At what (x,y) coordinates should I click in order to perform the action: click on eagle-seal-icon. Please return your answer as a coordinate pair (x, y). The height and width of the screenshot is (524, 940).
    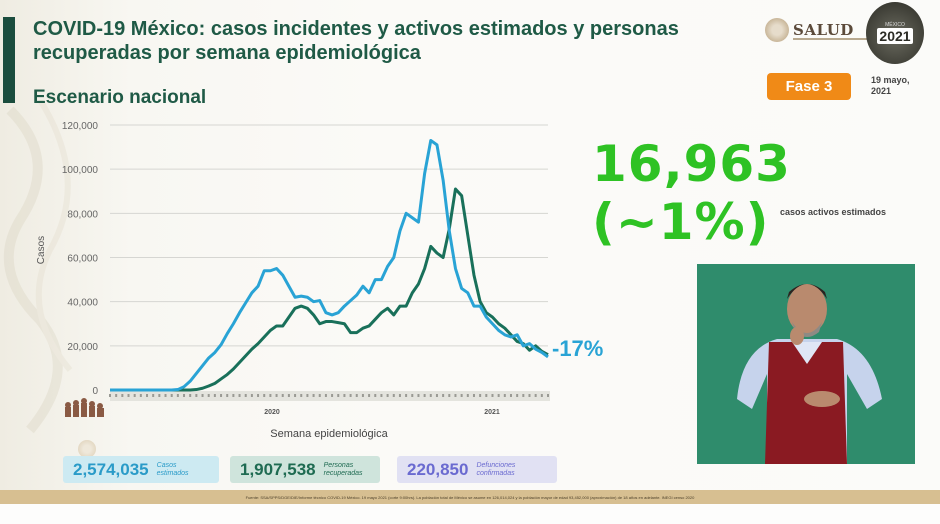
    Looking at the image, I should click on (777, 30).